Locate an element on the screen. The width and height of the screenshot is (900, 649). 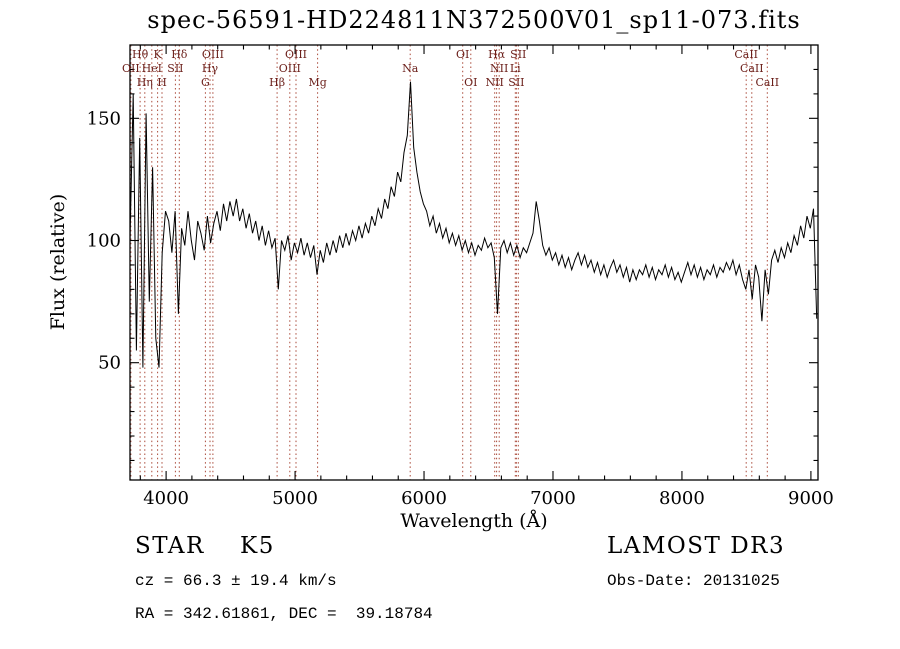
object-classification: STAR K5 is located at coordinates (205, 546).